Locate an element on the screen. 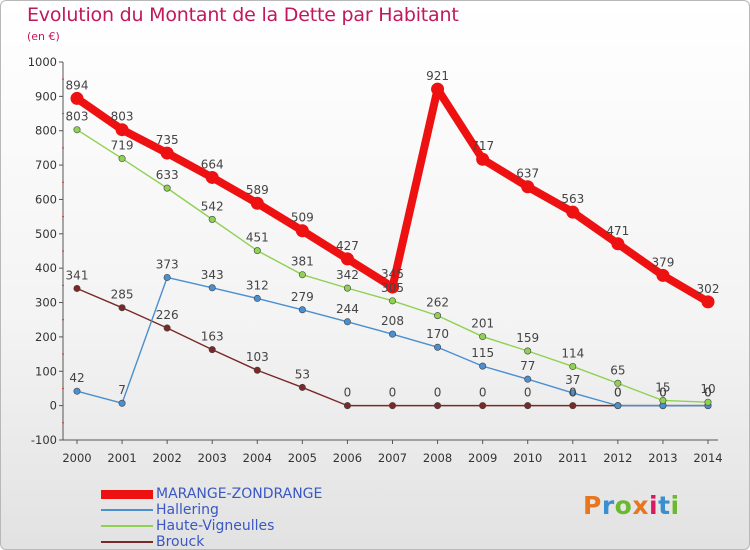 The height and width of the screenshot is (550, 750). legend-item: Hallering is located at coordinates (211, 510).